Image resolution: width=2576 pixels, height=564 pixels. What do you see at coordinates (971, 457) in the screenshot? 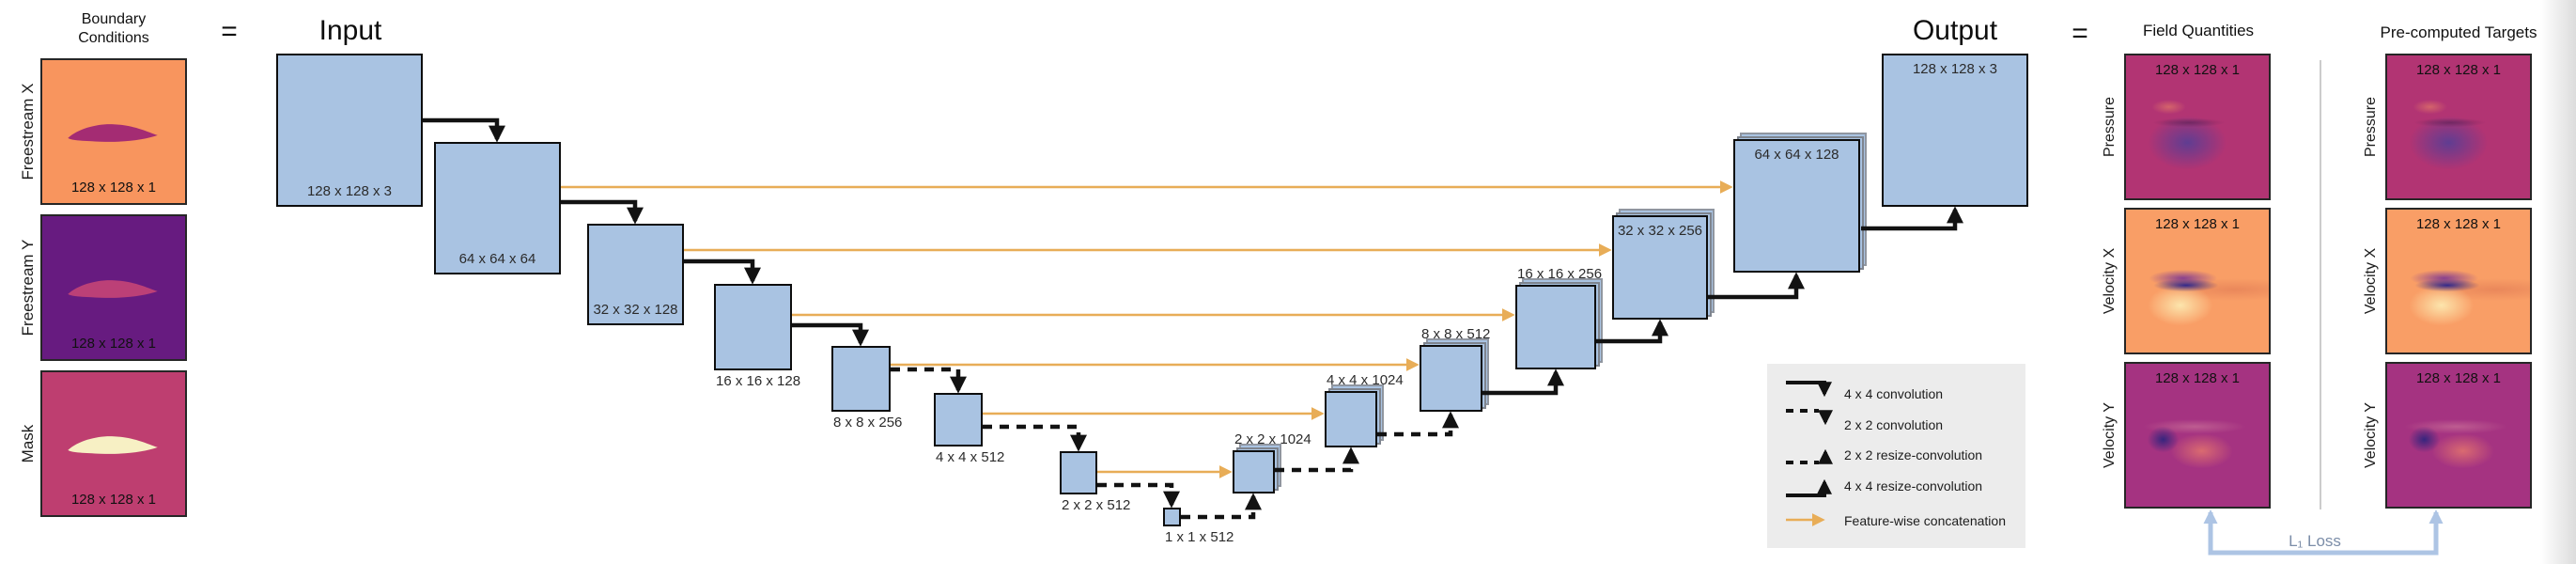
I see `block-dims: 4 x 4 x 512` at bounding box center [971, 457].